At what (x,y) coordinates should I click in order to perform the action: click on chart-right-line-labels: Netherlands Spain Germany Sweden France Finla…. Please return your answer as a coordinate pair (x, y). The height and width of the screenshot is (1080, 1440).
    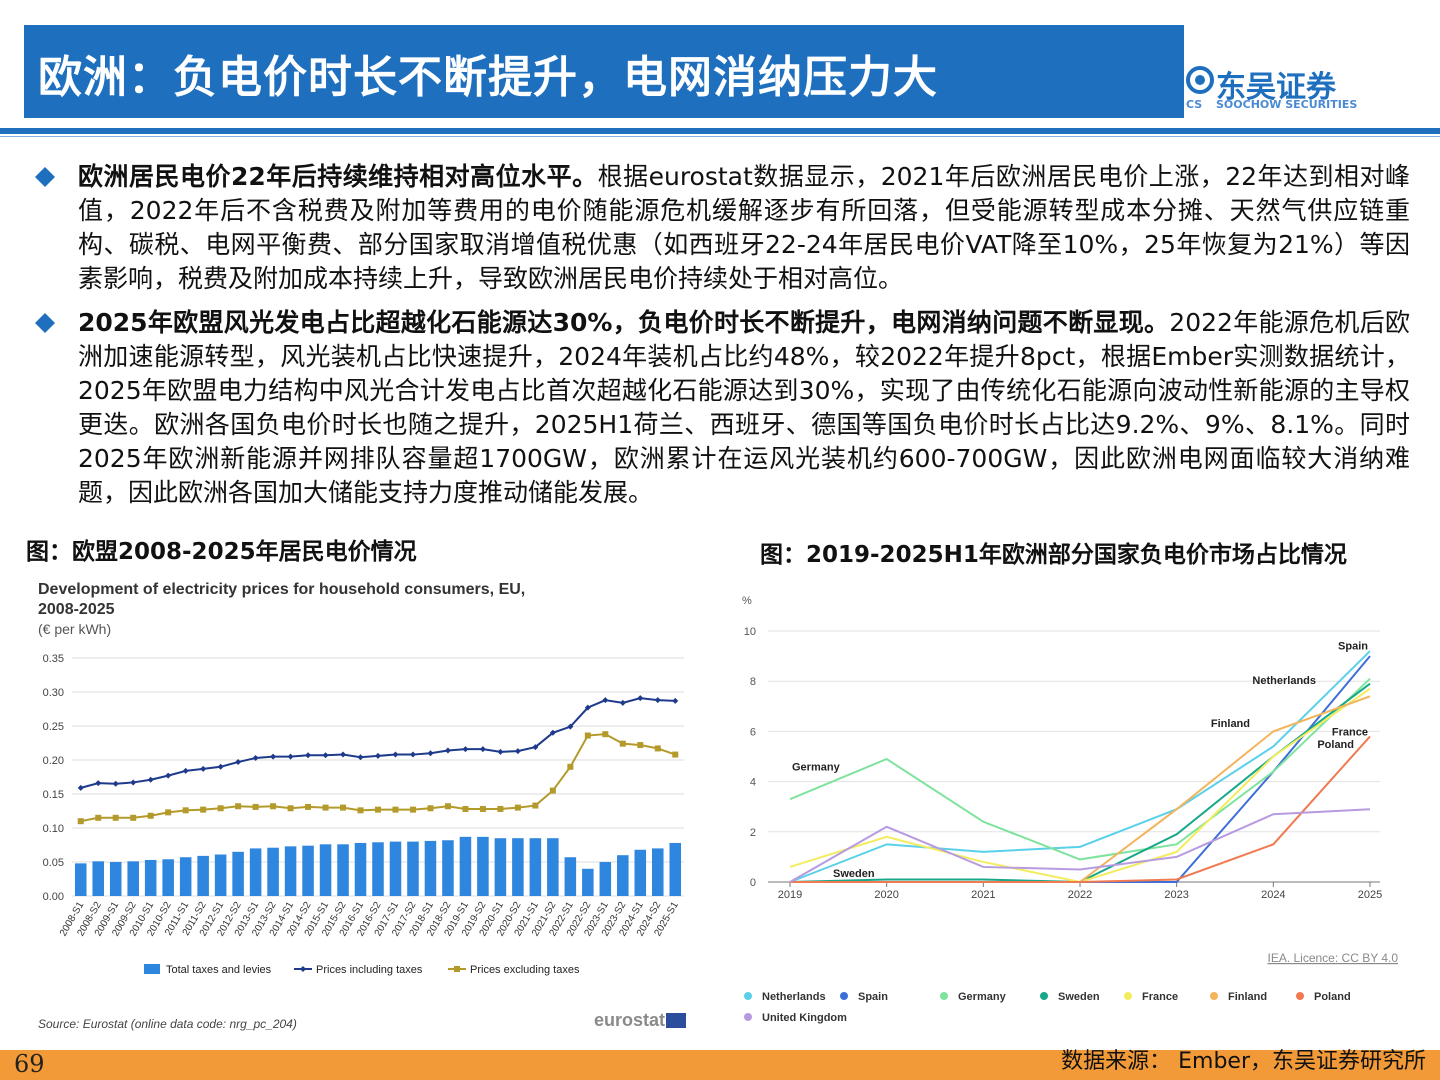
    Looking at the image, I should click on (1080, 761).